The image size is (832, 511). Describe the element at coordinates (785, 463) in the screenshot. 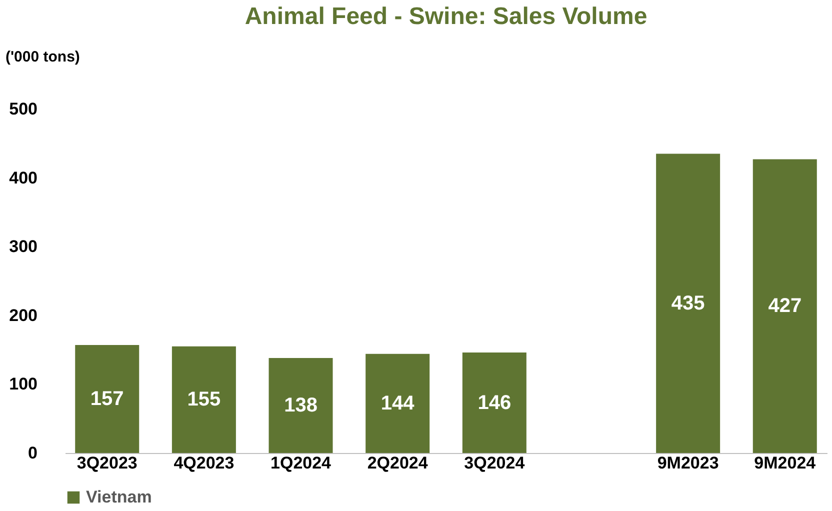

I see `x-tick-label: 9M2024` at that location.